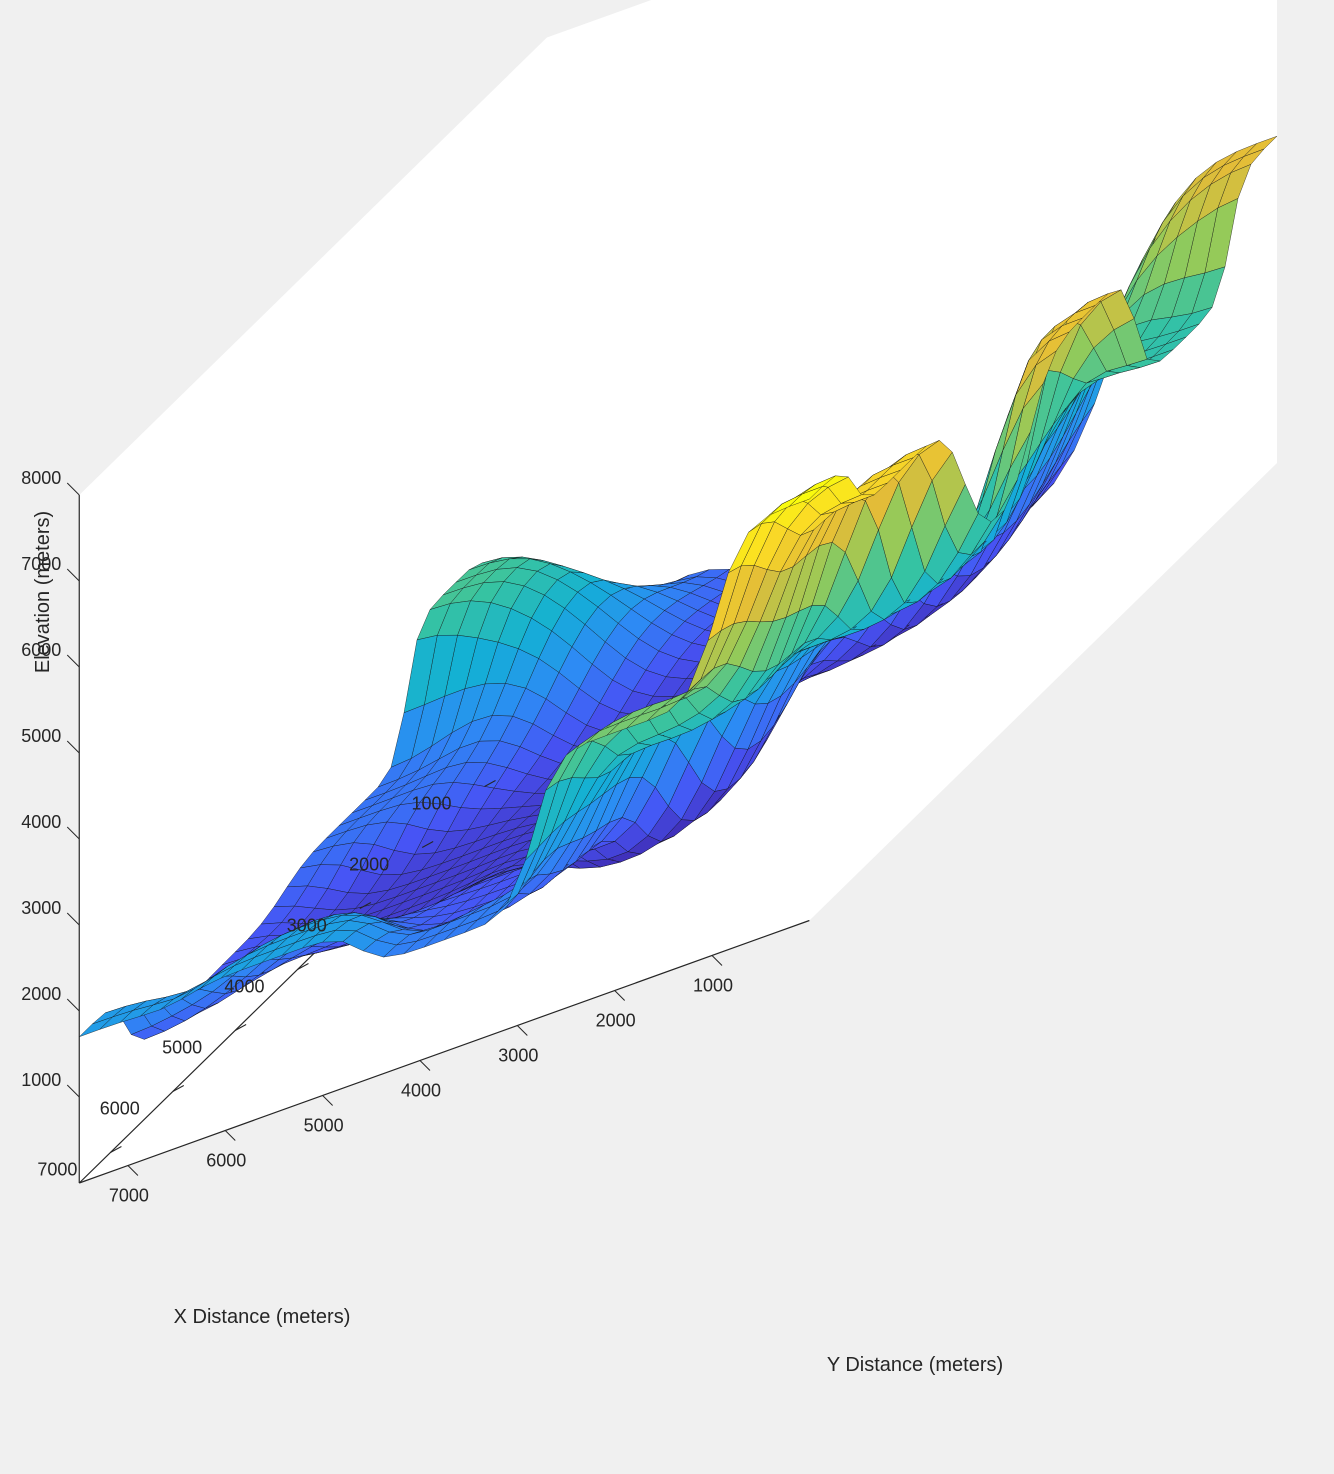  What do you see at coordinates (324, 1125) in the screenshot?
I see `y-tick-label: 5000` at bounding box center [324, 1125].